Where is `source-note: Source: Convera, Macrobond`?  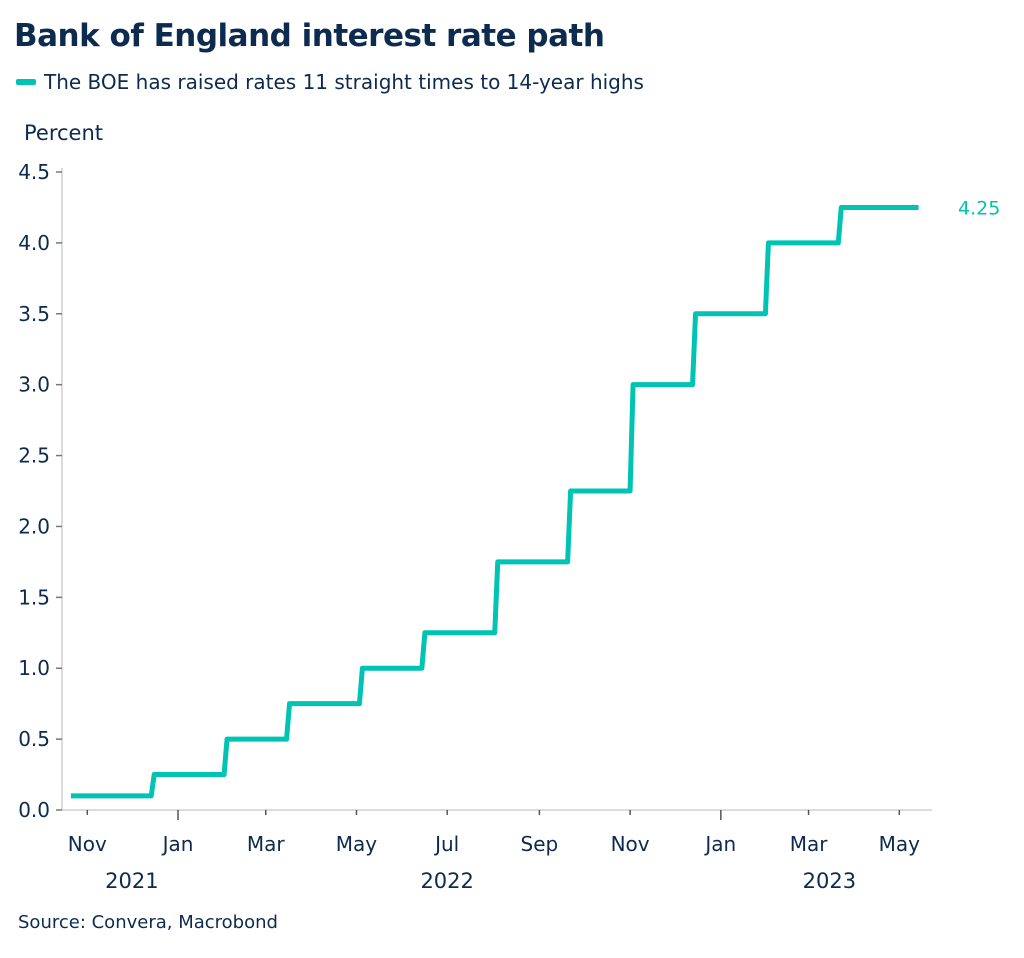 source-note: Source: Convera, Macrobond is located at coordinates (148, 922).